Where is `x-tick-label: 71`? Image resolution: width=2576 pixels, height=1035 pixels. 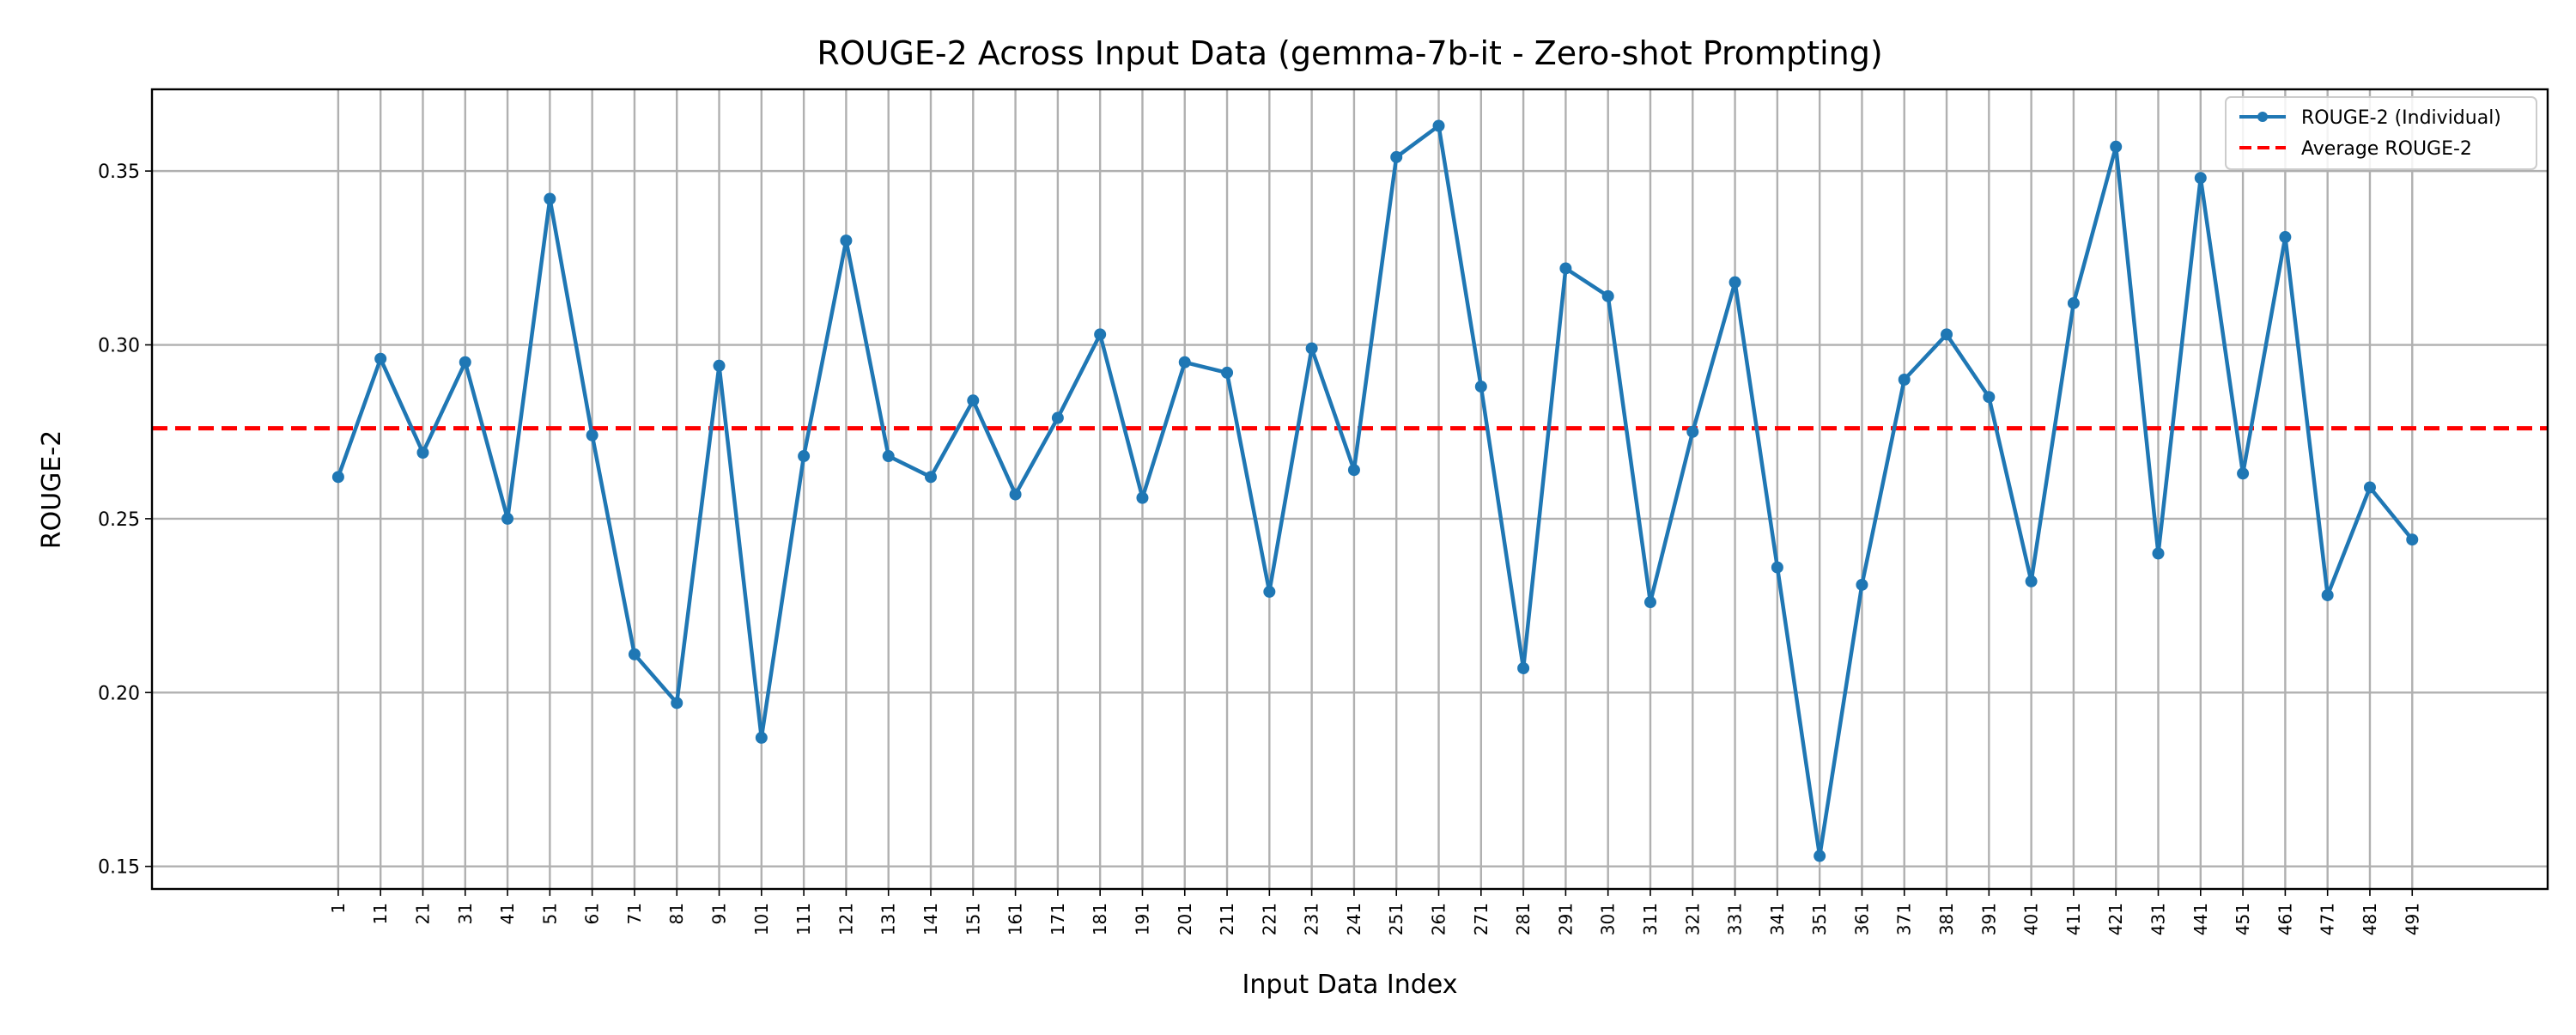
x-tick-label: 71 is located at coordinates (634, 914).